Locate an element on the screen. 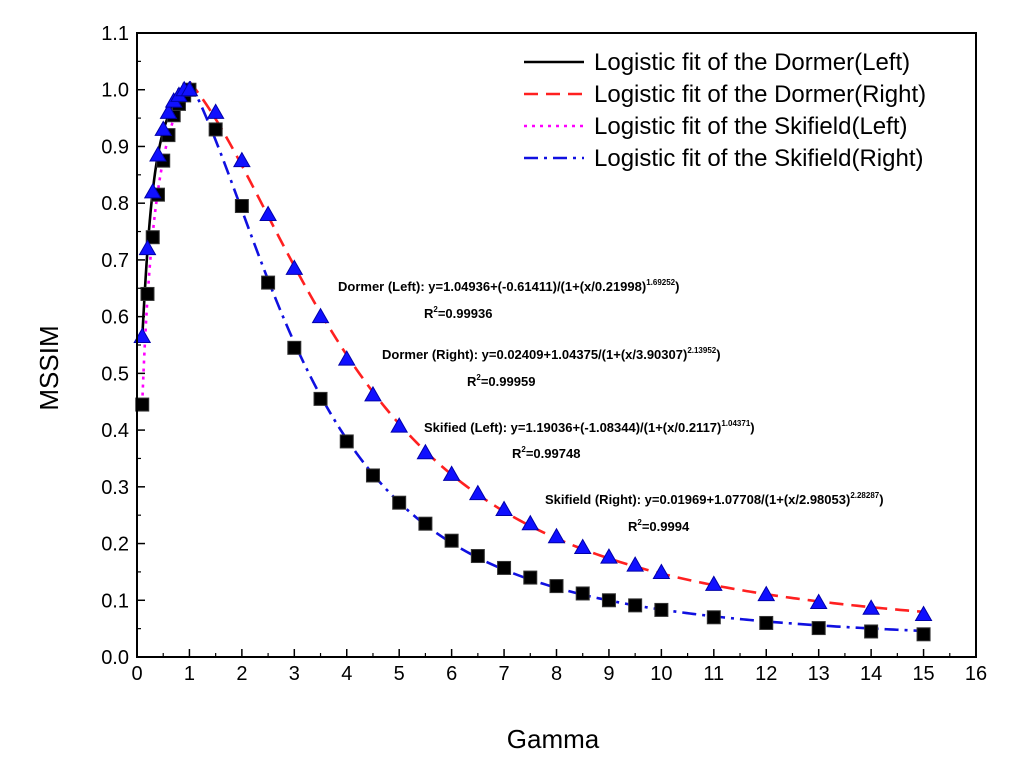 The height and width of the screenshot is (765, 1025). y-tick-label: 0.5 is located at coordinates (115, 374).